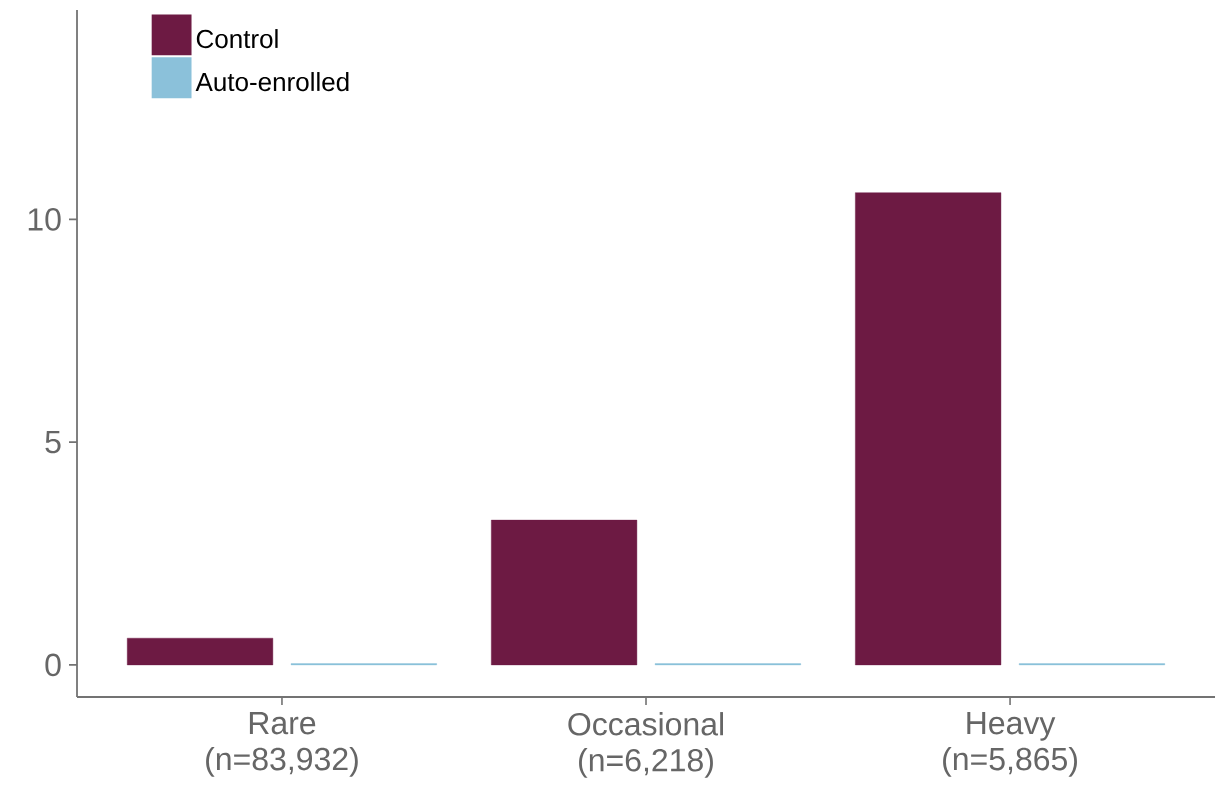 This screenshot has width=1224, height=790. I want to click on legend-label: Auto-enrolled, so click(272, 82).